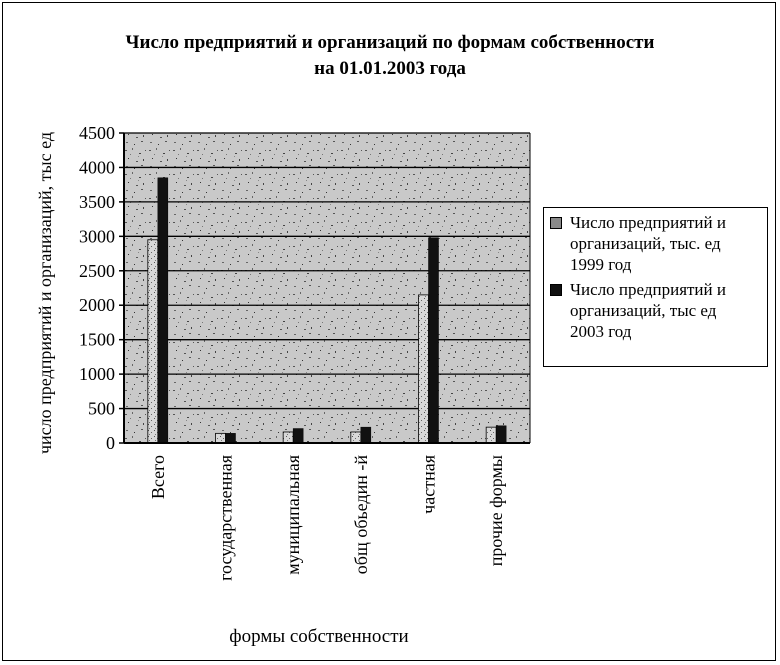 The image size is (780, 665). I want to click on y-tick-label-2: 1000, so click(97, 374).